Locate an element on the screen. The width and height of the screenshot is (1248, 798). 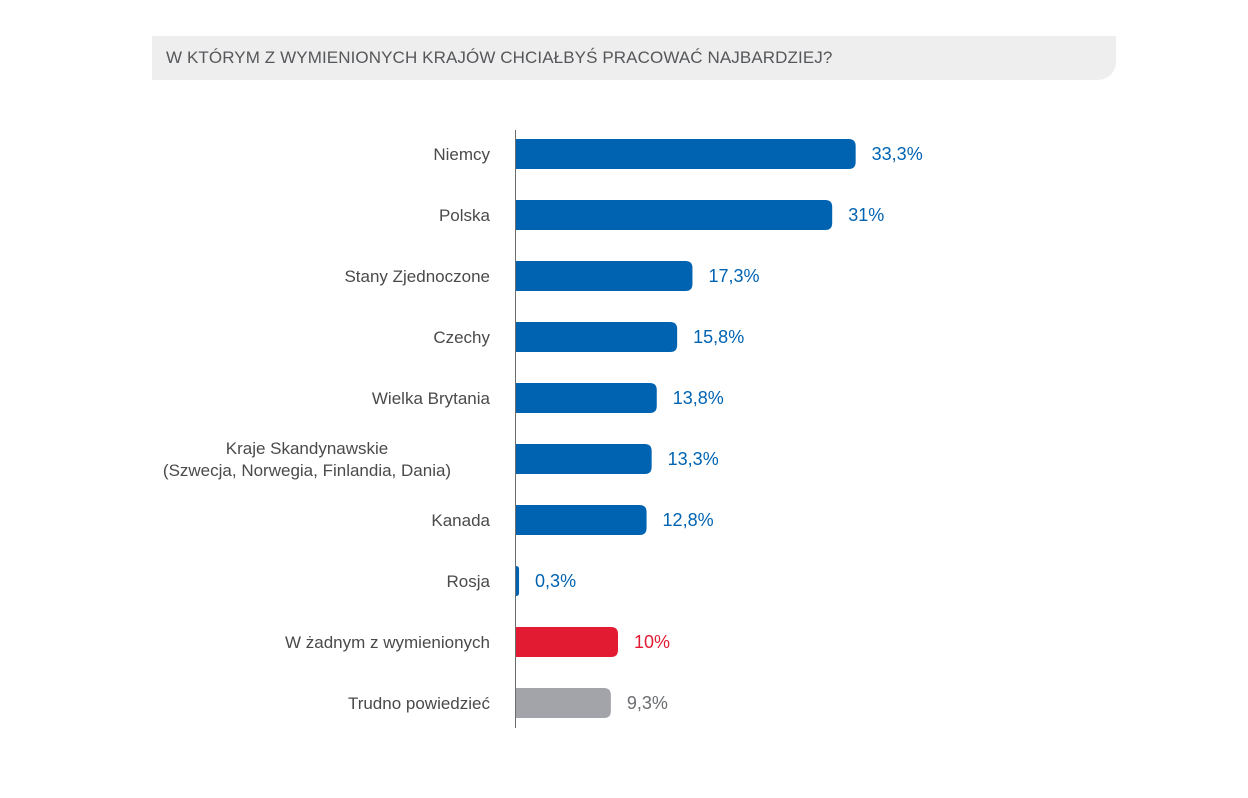
value-label: 15,8% is located at coordinates (718, 337).